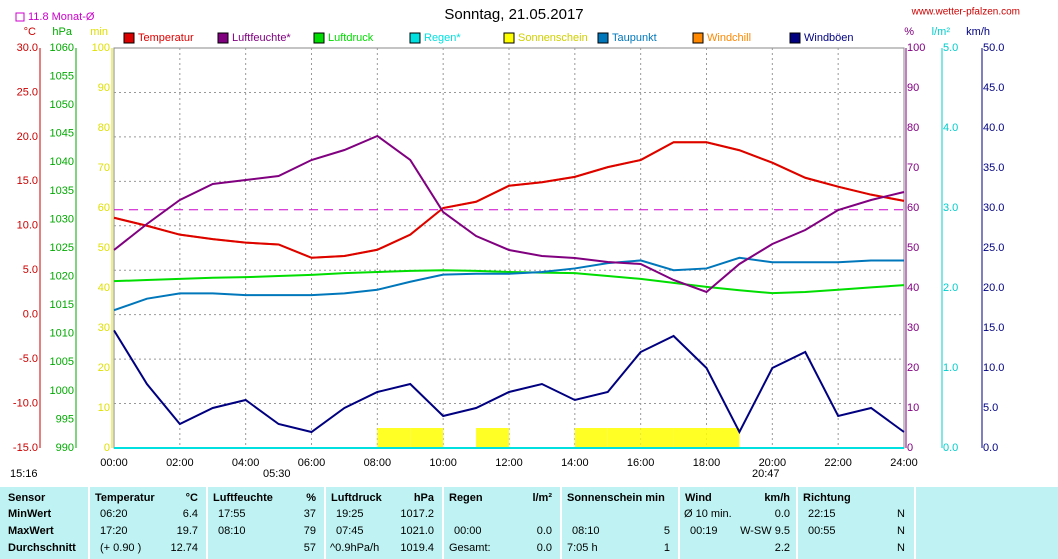 This screenshot has height=559, width=1058. Describe the element at coordinates (417, 514) in the screenshot. I see `table-cell: 1017.2` at that location.